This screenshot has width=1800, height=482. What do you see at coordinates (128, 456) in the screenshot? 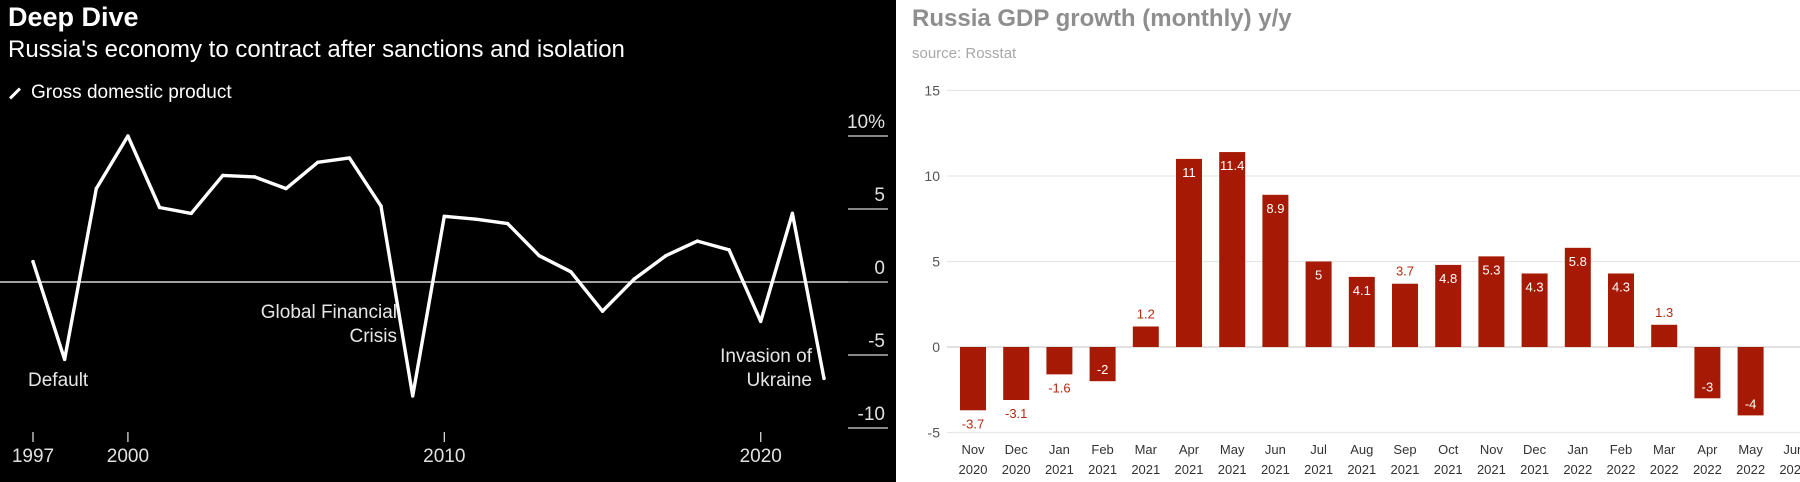
I see `x-tick-label: 2000` at bounding box center [128, 456].